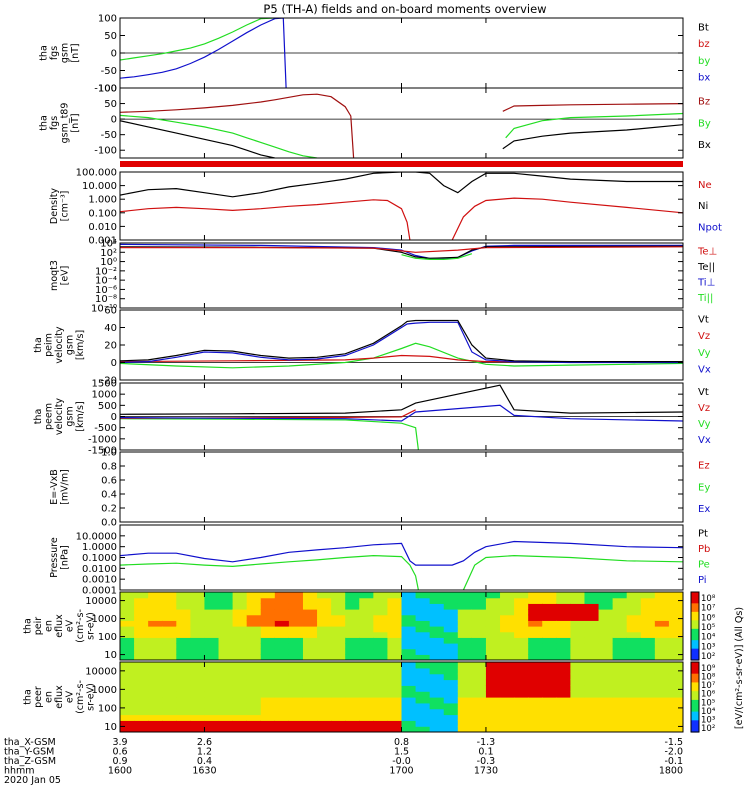 Image resolution: width=750 pixels, height=800 pixels. What do you see at coordinates (708, 618) in the screenshot?
I see `colorbar-tick-label: 10⁶` at bounding box center [708, 618].